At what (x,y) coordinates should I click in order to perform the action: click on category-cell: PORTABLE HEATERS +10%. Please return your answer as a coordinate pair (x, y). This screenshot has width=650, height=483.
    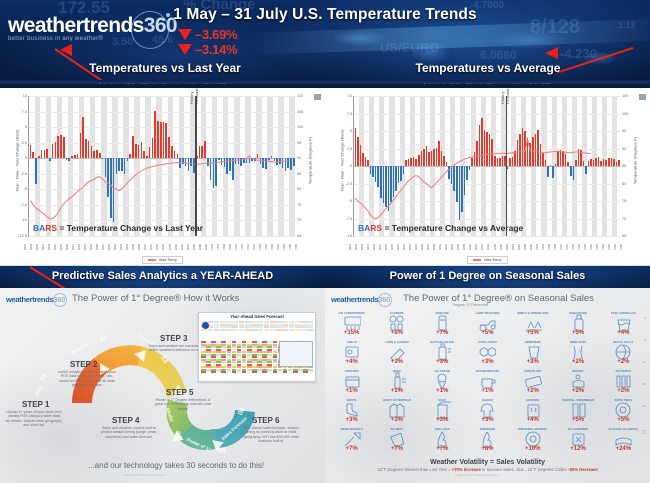
    Looking at the image, I should click on (532, 440).